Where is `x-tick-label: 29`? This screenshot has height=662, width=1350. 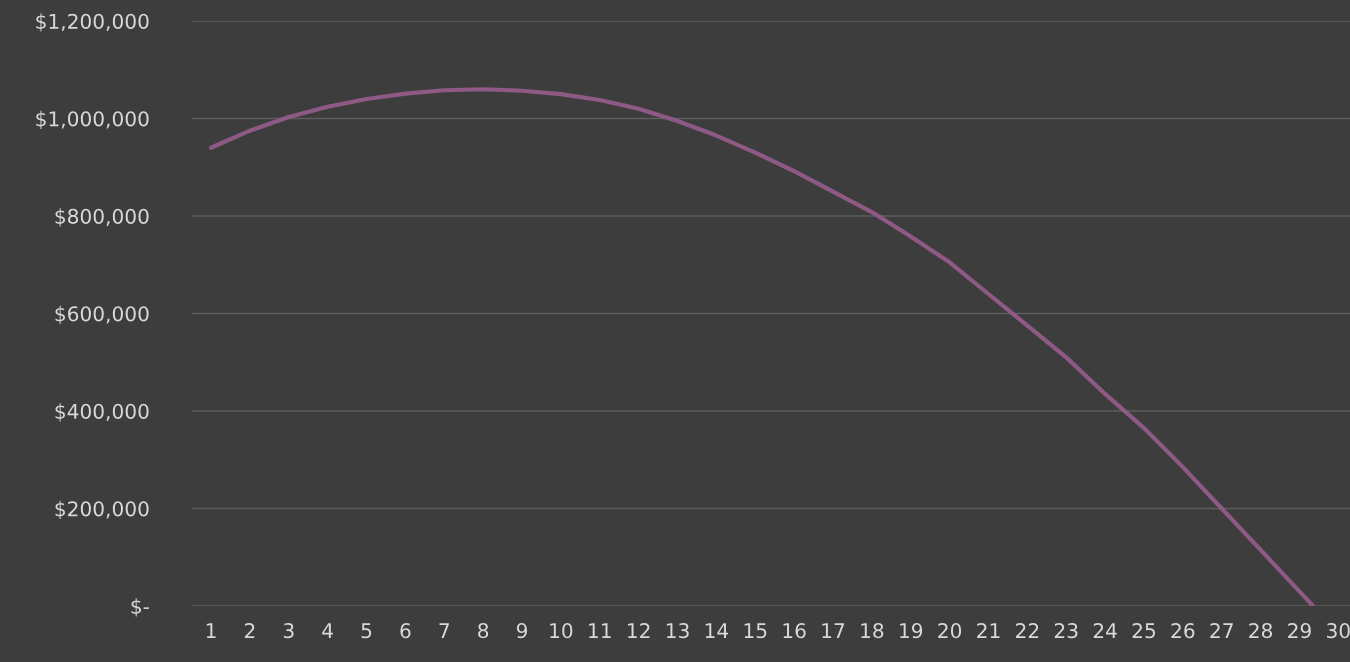
x-tick-label: 29 is located at coordinates (1299, 631).